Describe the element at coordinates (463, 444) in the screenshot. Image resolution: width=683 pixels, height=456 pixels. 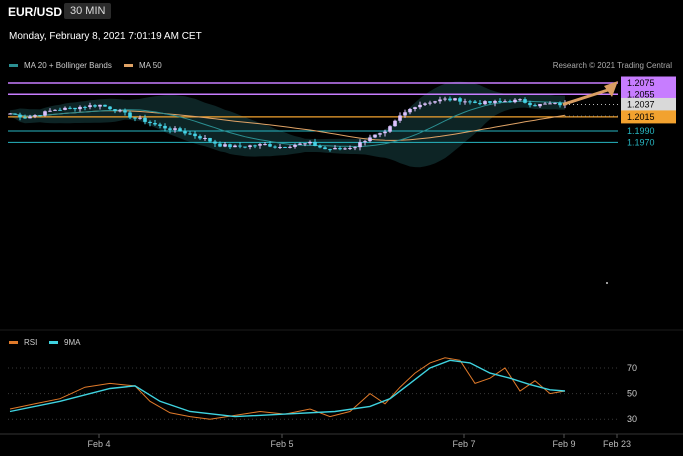
I see `x-tick-label: Feb 7` at that location.